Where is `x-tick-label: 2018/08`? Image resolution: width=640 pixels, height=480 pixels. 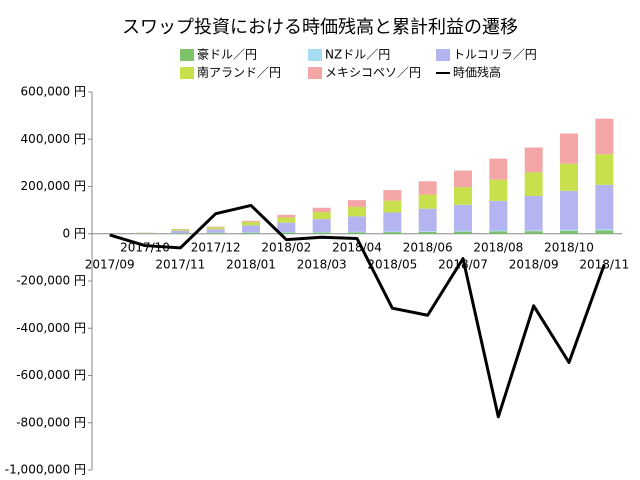 x-tick-label: 2018/08 is located at coordinates (498, 247).